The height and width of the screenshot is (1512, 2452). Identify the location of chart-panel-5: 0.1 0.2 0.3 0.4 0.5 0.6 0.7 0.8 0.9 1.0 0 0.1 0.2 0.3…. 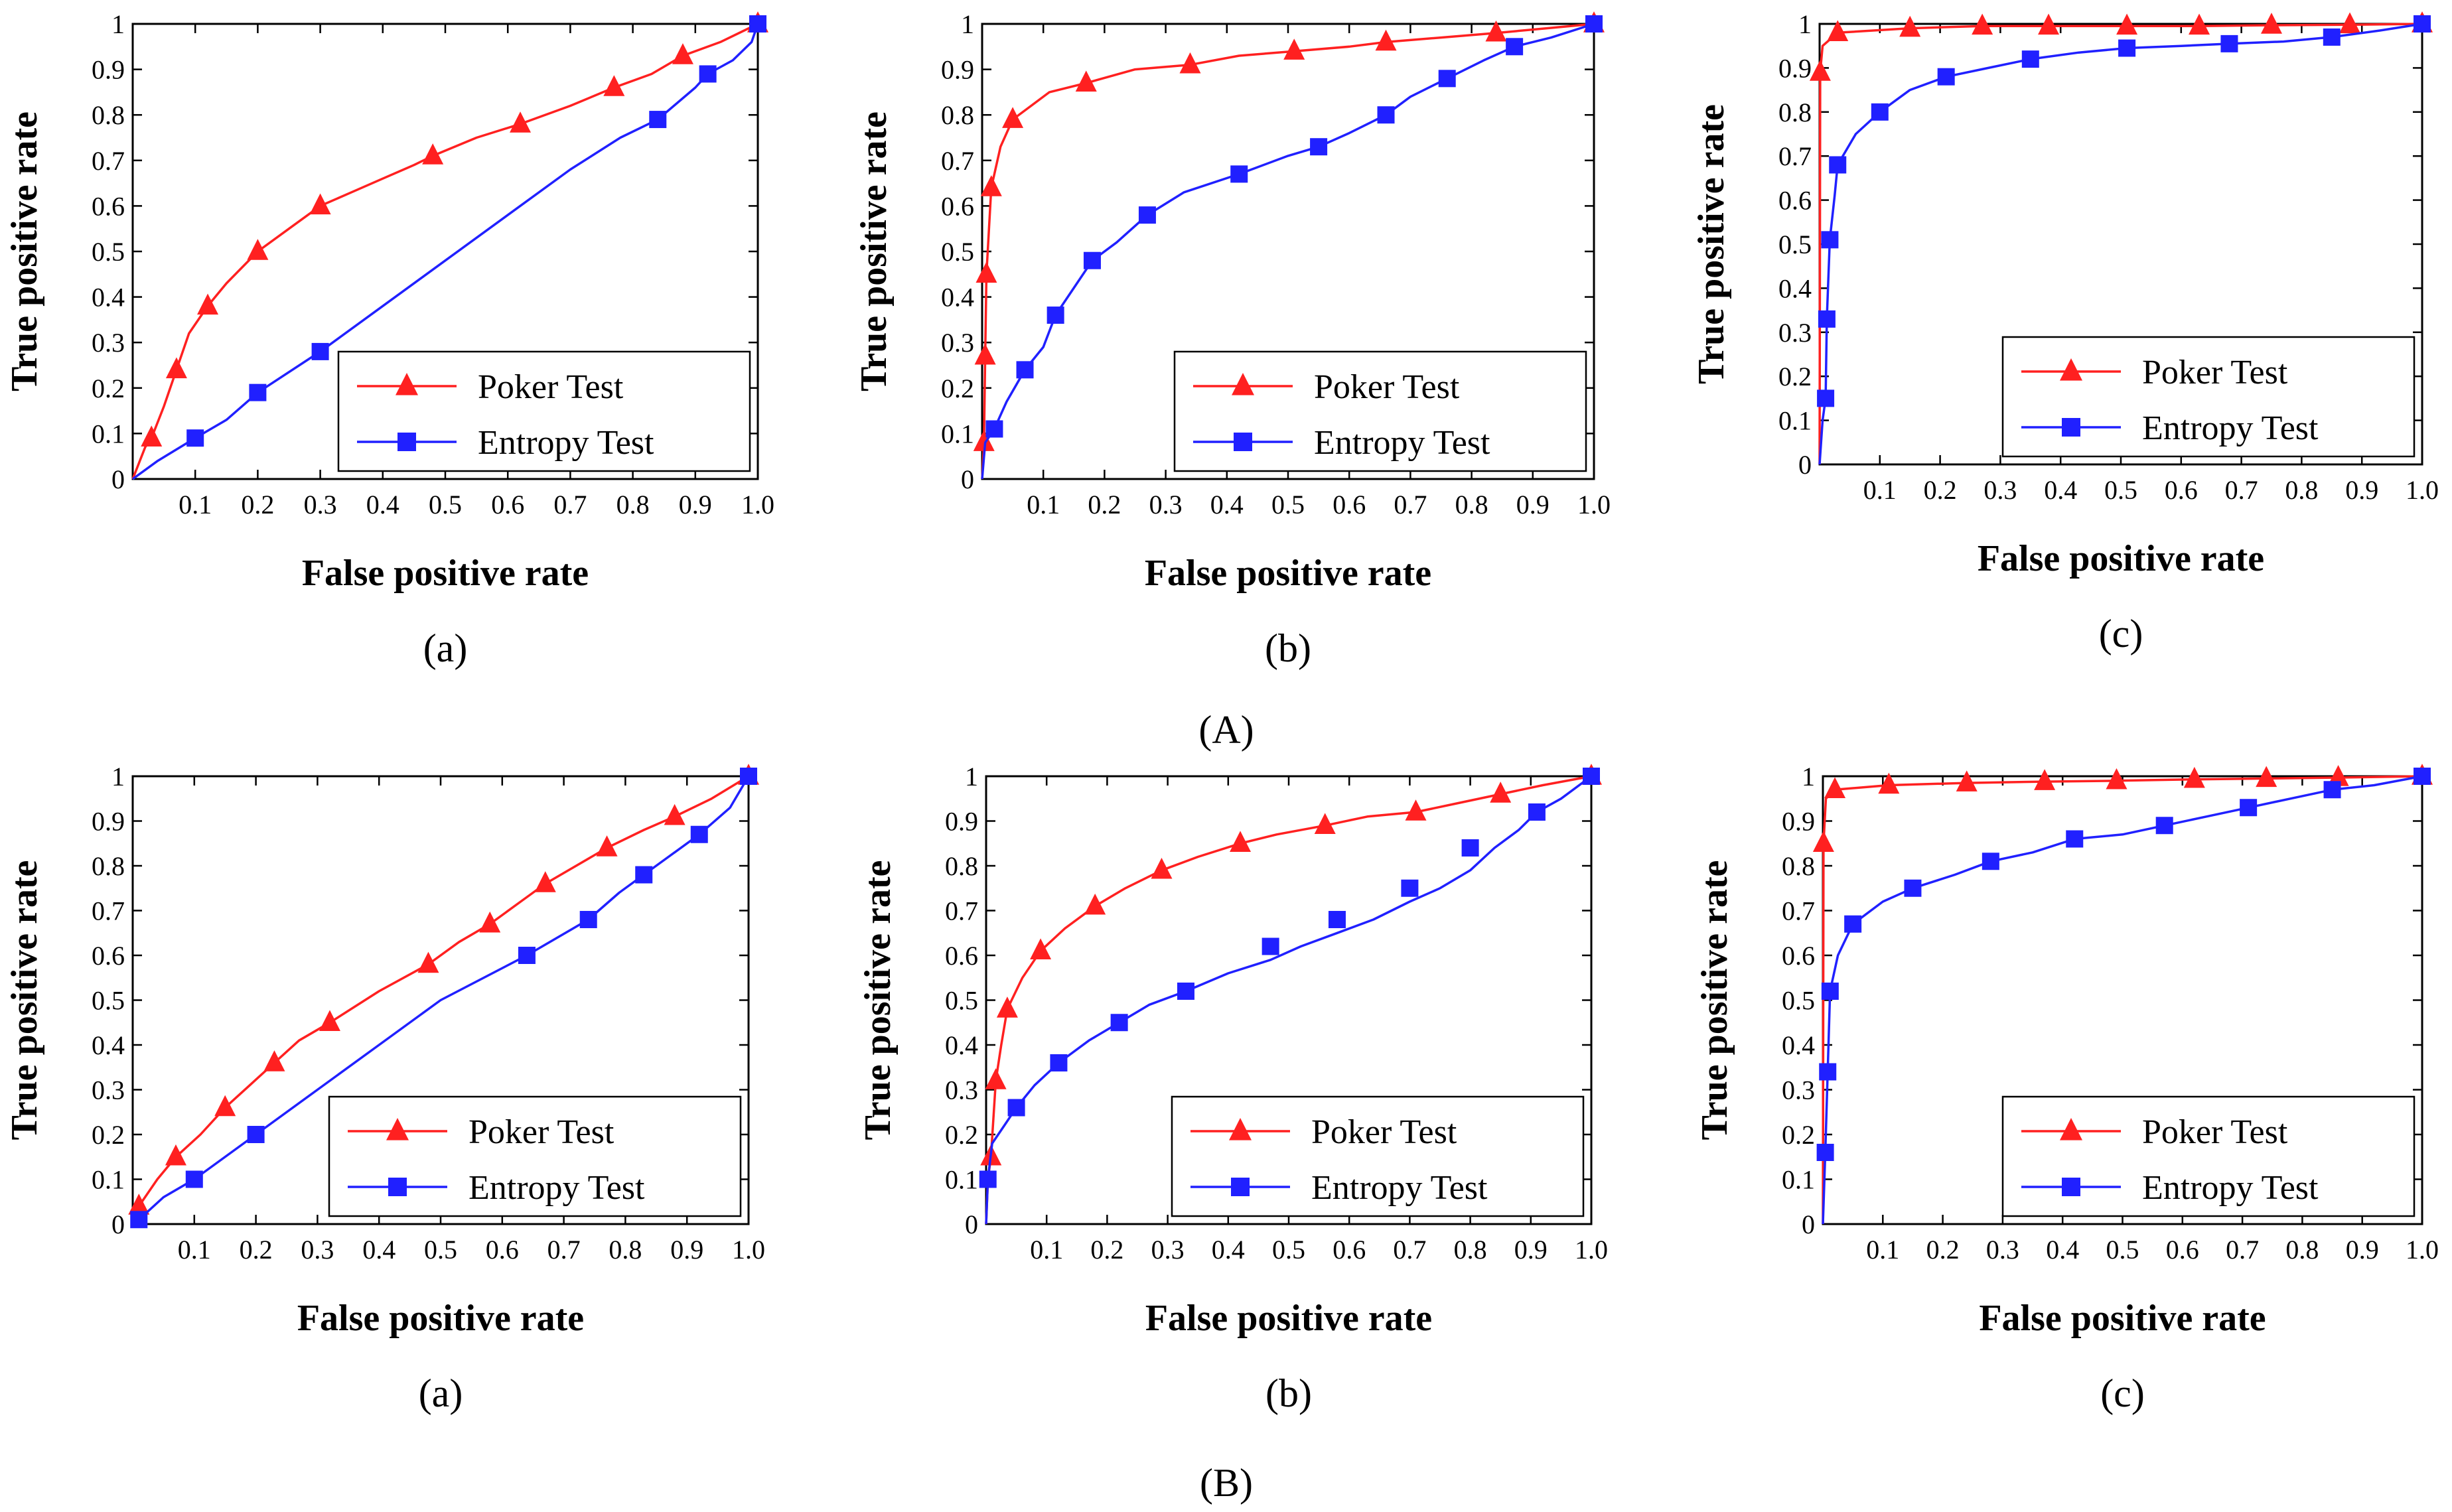
(1232, 1088).